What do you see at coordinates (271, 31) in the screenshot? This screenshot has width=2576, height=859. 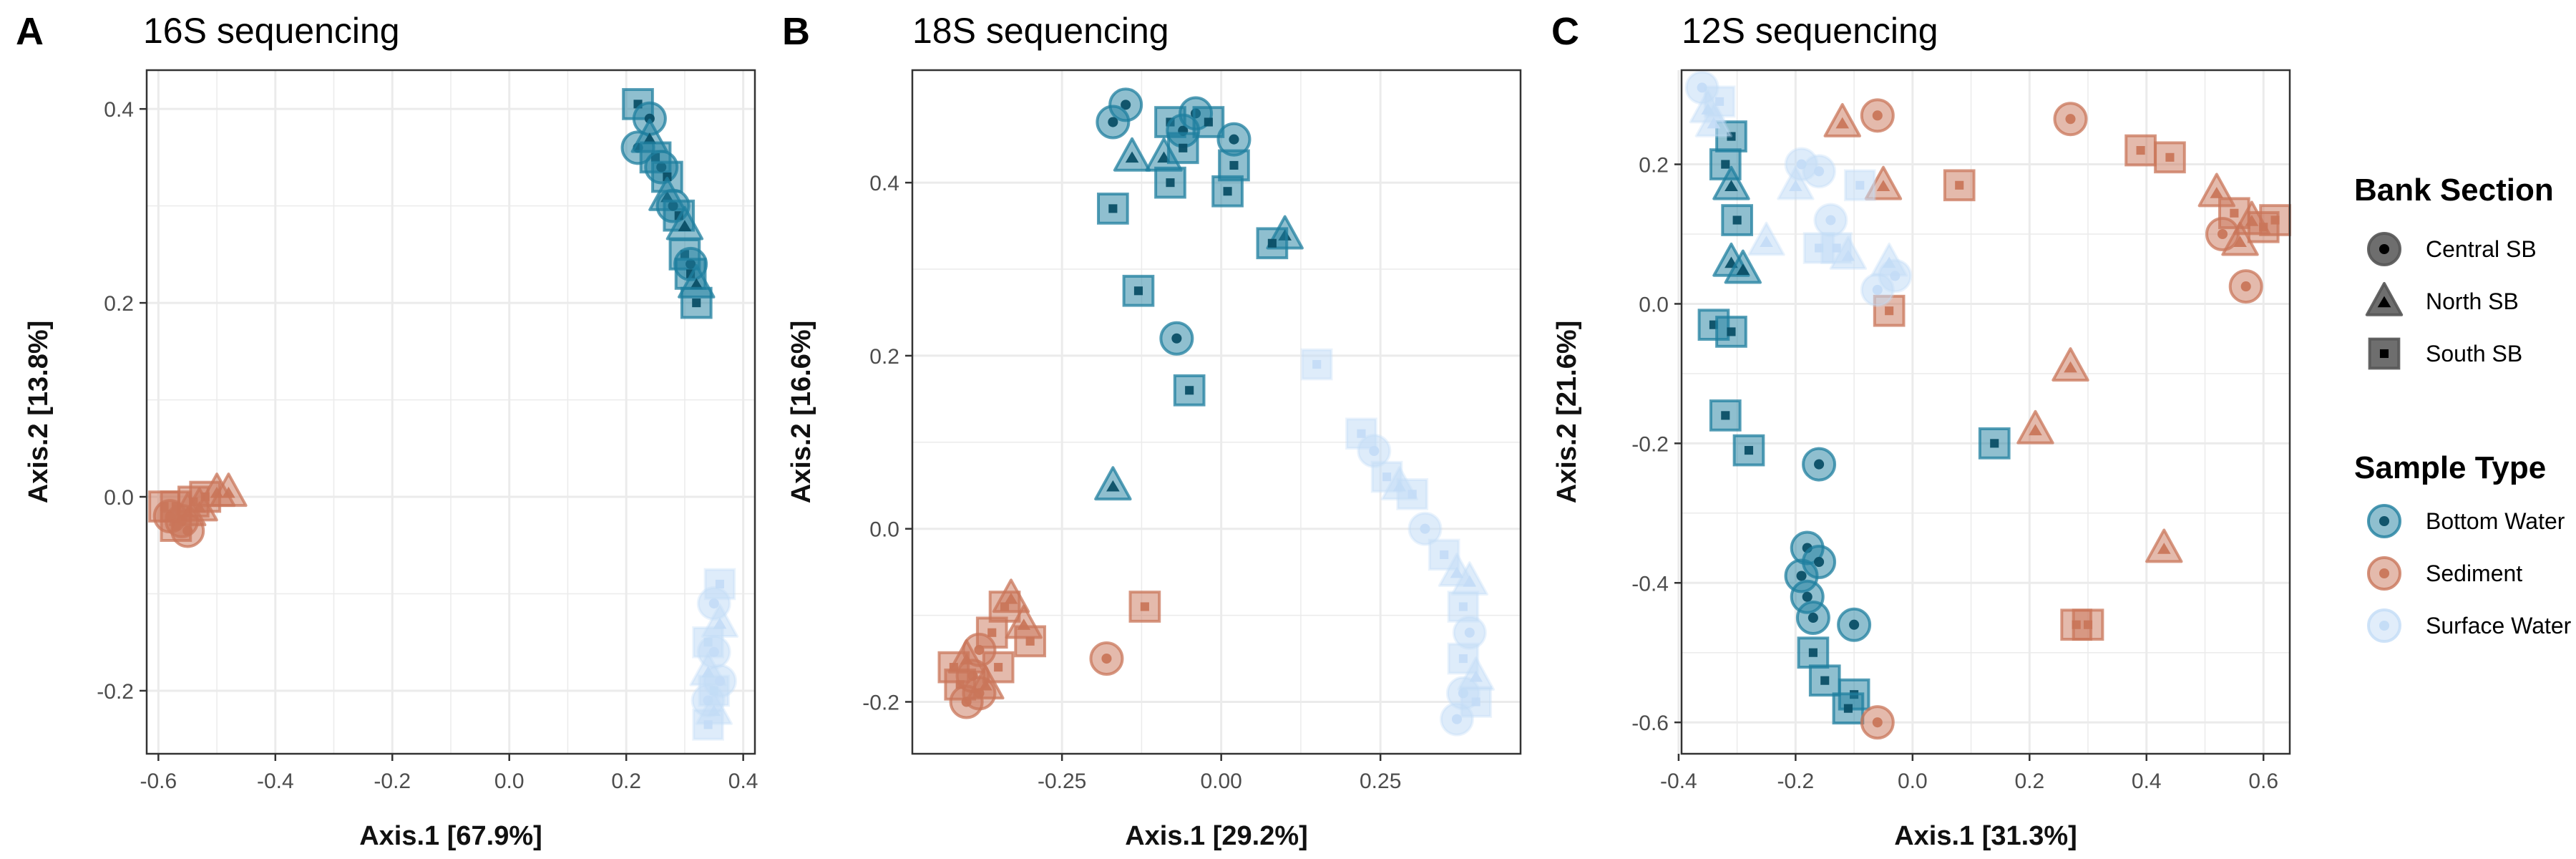 I see `chart-title: 16S sequencing` at bounding box center [271, 31].